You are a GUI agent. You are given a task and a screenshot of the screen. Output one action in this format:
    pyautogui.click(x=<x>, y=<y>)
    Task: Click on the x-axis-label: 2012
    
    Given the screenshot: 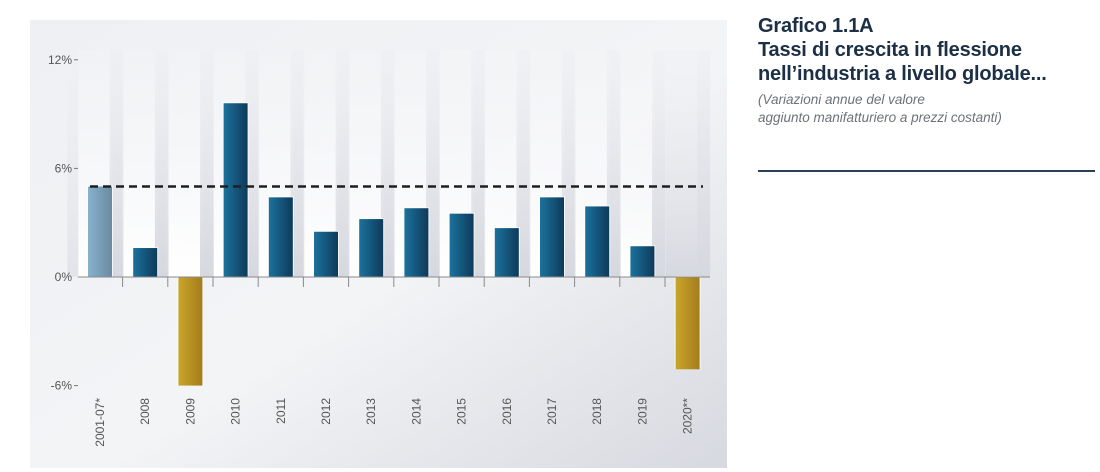 What is the action you would take?
    pyautogui.click(x=326, y=411)
    